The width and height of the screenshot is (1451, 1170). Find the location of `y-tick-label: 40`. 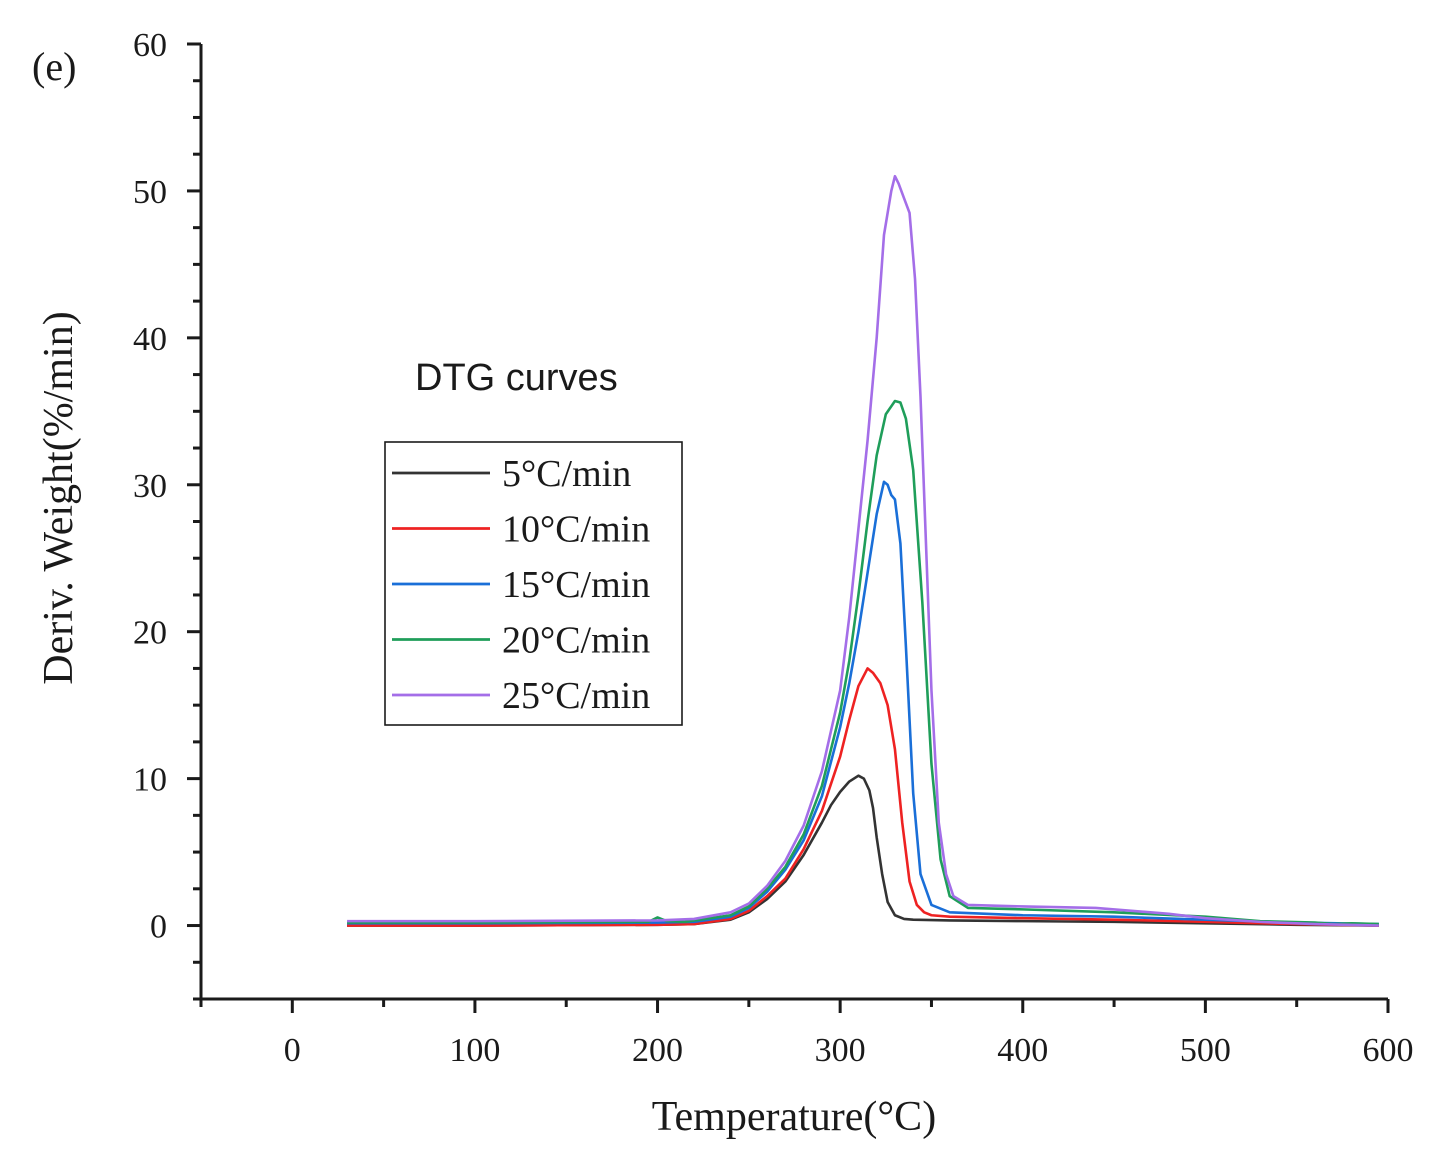

y-tick-label: 40 is located at coordinates (150, 339).